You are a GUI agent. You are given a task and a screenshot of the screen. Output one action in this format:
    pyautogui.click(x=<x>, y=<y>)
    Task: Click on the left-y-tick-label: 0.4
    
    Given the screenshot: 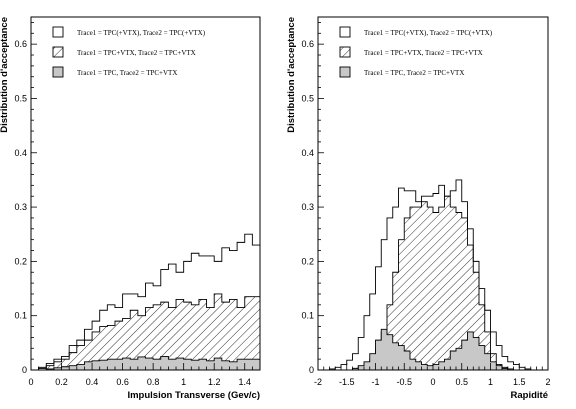 What is the action you would take?
    pyautogui.click(x=20, y=153)
    